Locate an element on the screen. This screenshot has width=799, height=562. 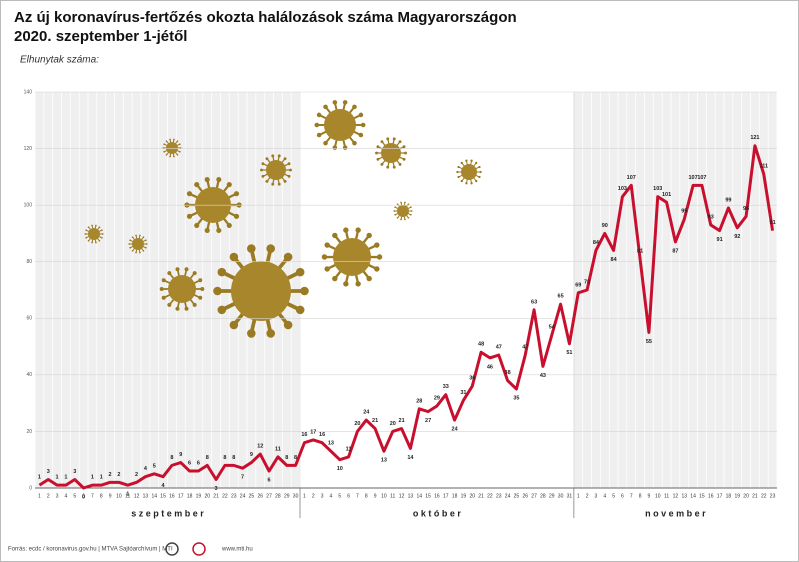
x-tick-label: 31 is located at coordinates (570, 496).